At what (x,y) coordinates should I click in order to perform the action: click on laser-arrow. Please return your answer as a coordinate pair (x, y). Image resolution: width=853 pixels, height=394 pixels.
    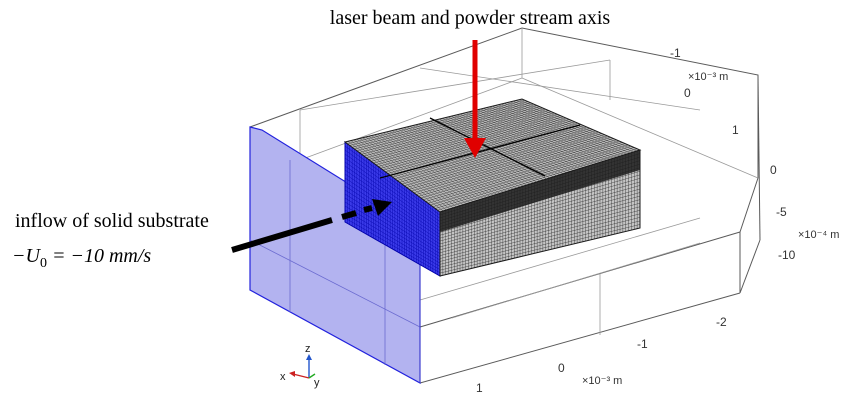
    Looking at the image, I should click on (475, 99).